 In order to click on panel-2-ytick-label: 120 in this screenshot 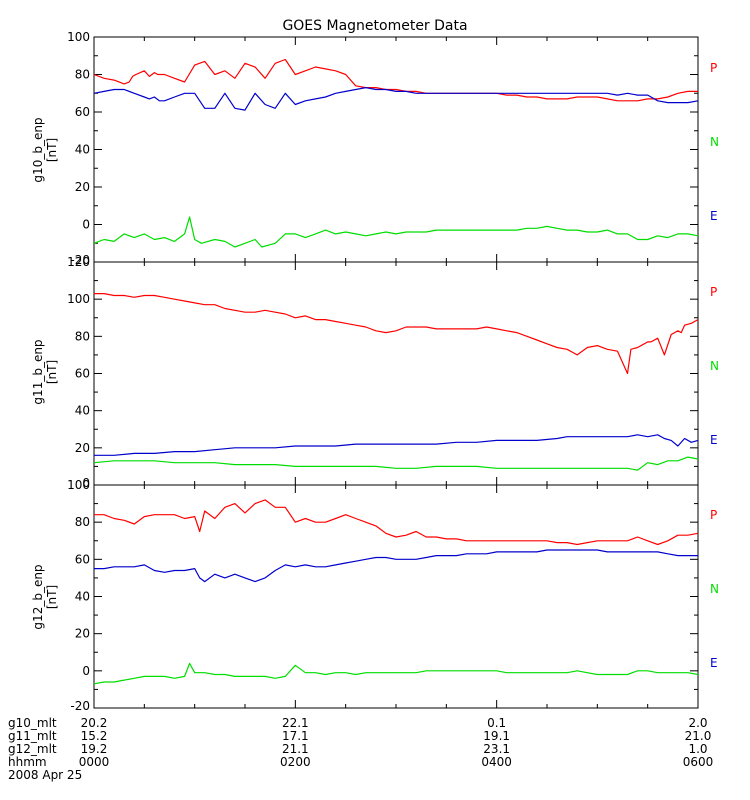, I will do `click(78, 262)`.